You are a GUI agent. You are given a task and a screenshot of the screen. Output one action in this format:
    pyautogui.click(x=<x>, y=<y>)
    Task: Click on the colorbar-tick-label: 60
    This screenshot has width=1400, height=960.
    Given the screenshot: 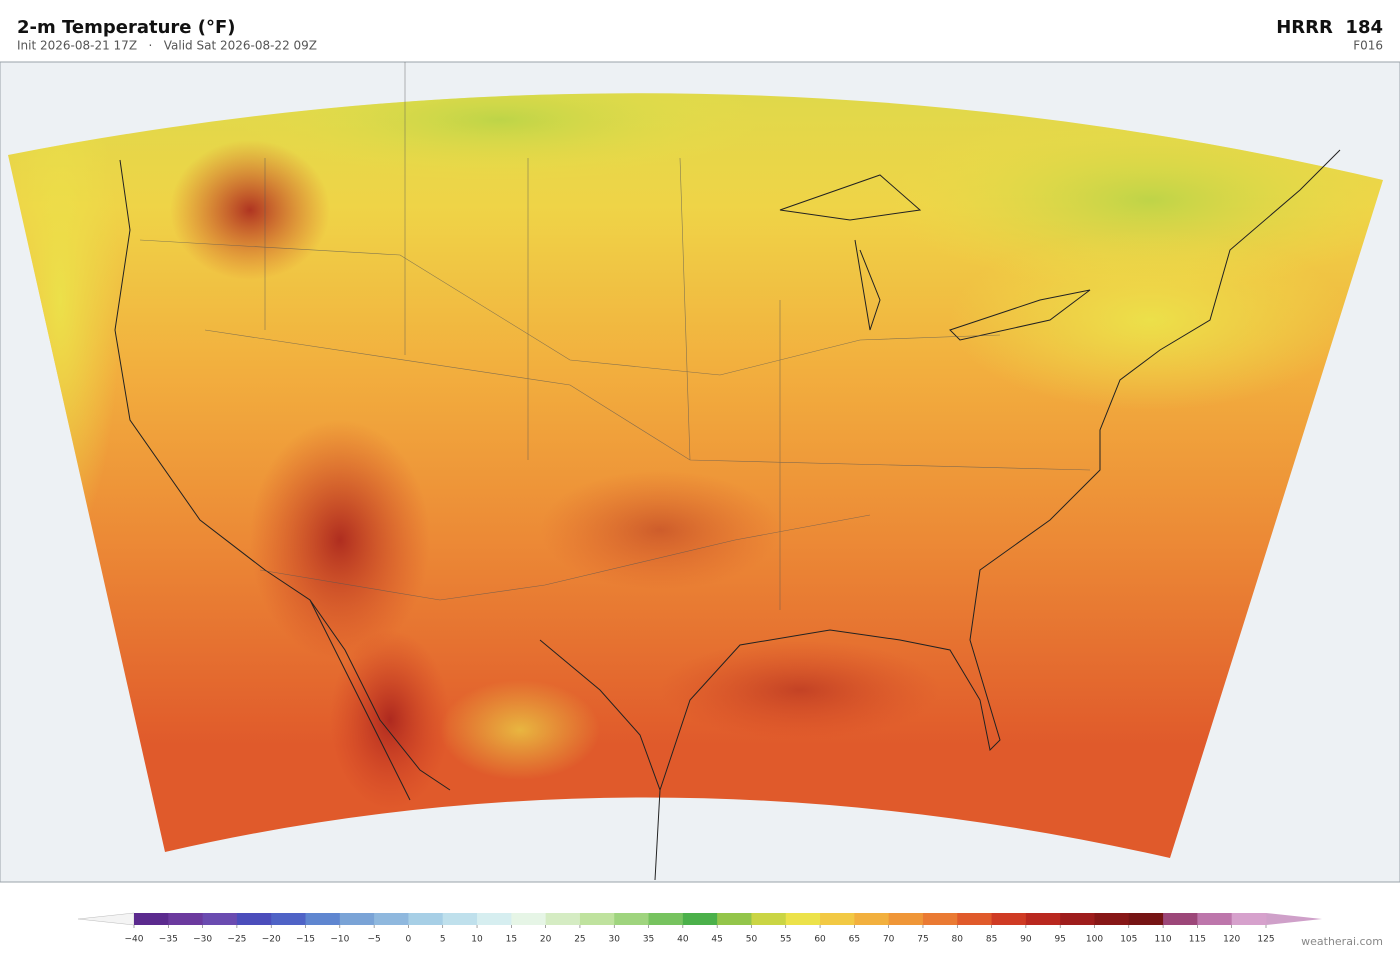 What is the action you would take?
    pyautogui.click(x=820, y=940)
    